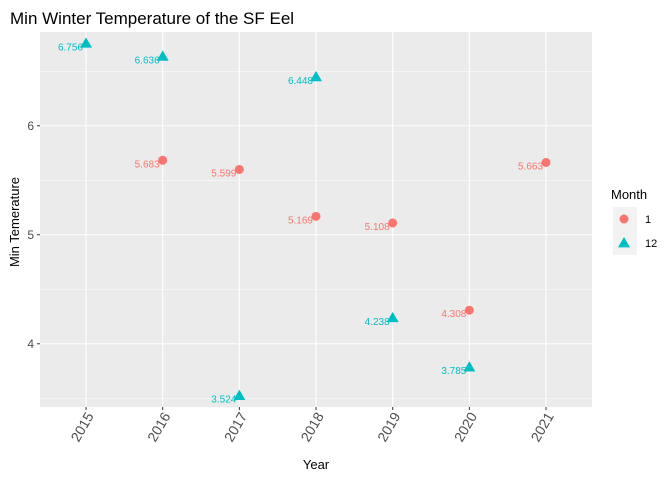 The width and height of the screenshot is (672, 480). Describe the element at coordinates (300, 220) in the screenshot. I see `data-label: 5.169` at that location.